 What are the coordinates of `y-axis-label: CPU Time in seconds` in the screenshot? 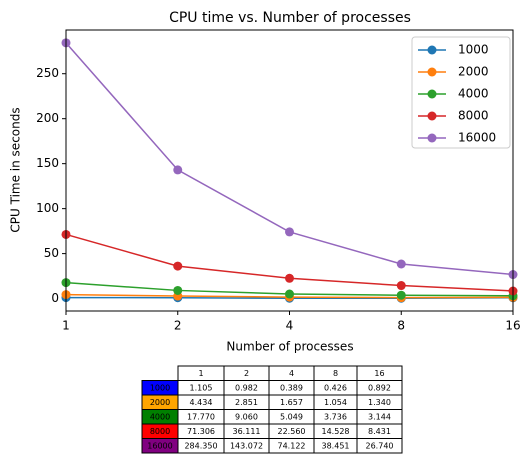 It's located at (16, 169).